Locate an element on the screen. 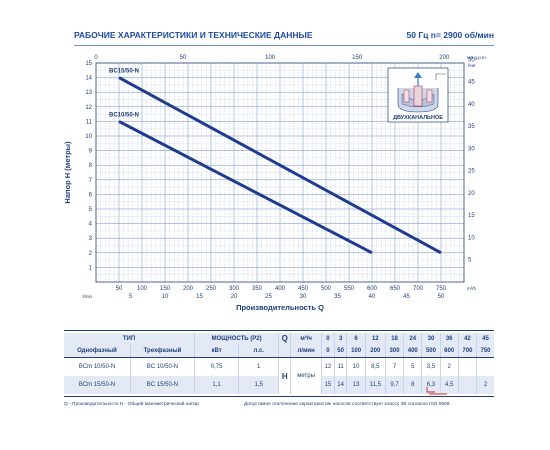  bottom2-tick-label: 10 is located at coordinates (165, 297).